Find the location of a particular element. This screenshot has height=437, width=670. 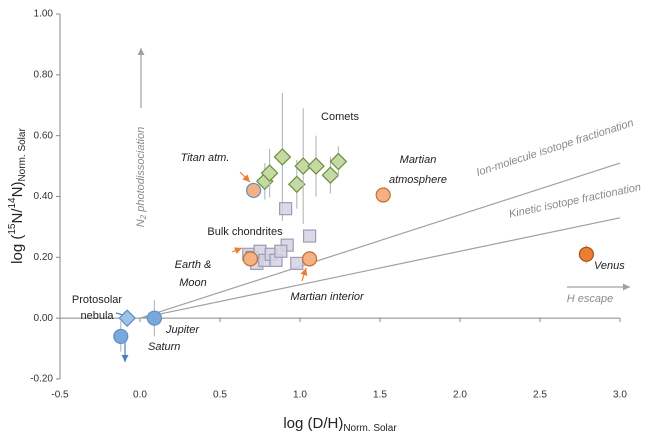

n2-sub: 2 is located at coordinates (143, 217).